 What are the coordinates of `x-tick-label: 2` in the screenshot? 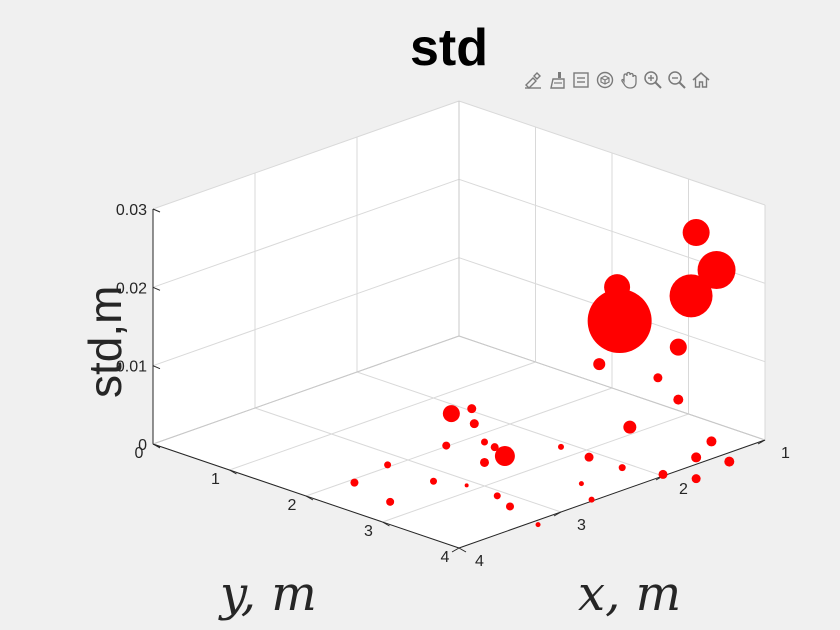 It's located at (683, 489).